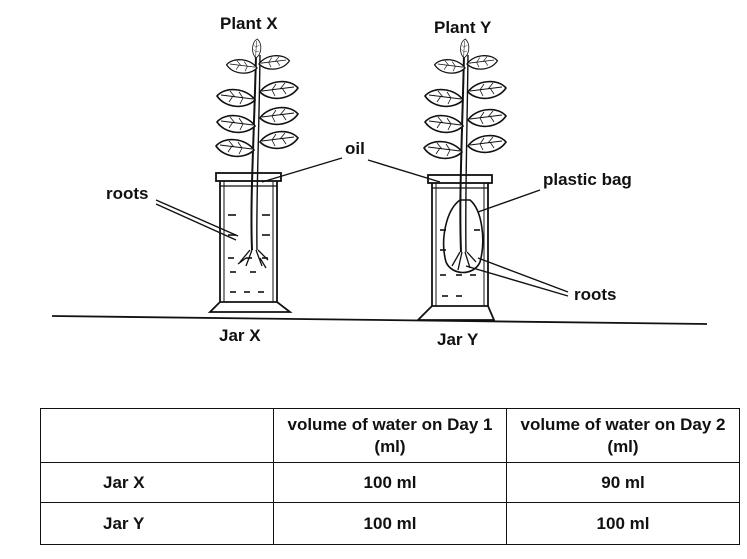 This screenshot has width=747, height=559. What do you see at coordinates (249, 253) in the screenshot?
I see `jar-x-water-marks` at bounding box center [249, 253].